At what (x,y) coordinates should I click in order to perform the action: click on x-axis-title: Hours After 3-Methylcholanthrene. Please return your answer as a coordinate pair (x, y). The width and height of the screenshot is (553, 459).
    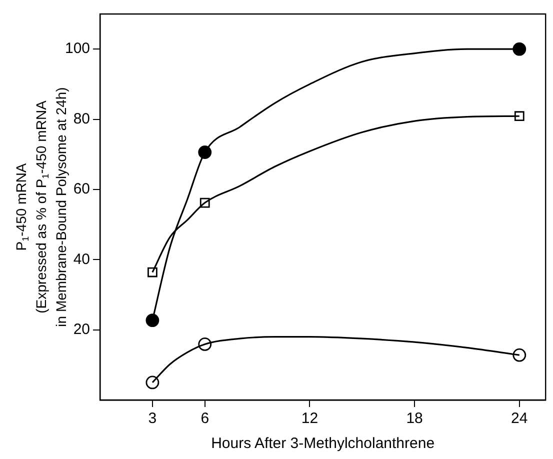
    Looking at the image, I should click on (323, 443).